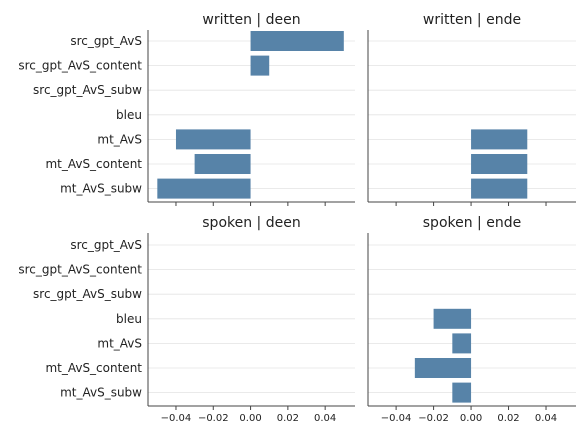 The image size is (577, 423). What do you see at coordinates (251, 223) in the screenshot?
I see `panel-title: spoken | deen` at bounding box center [251, 223].